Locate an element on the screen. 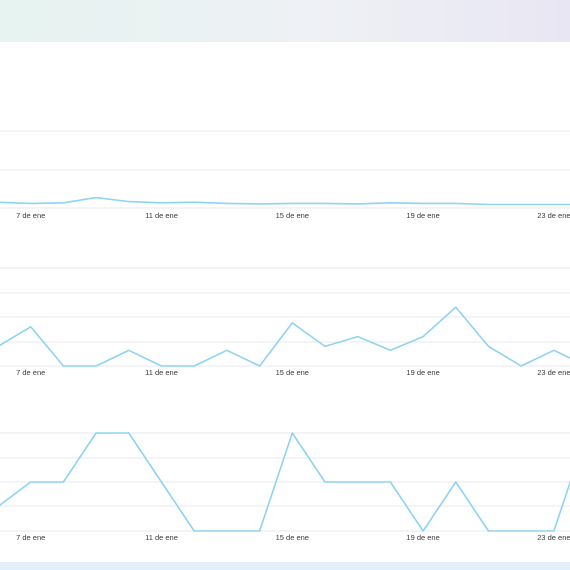  bottom-band is located at coordinates (285, 566).